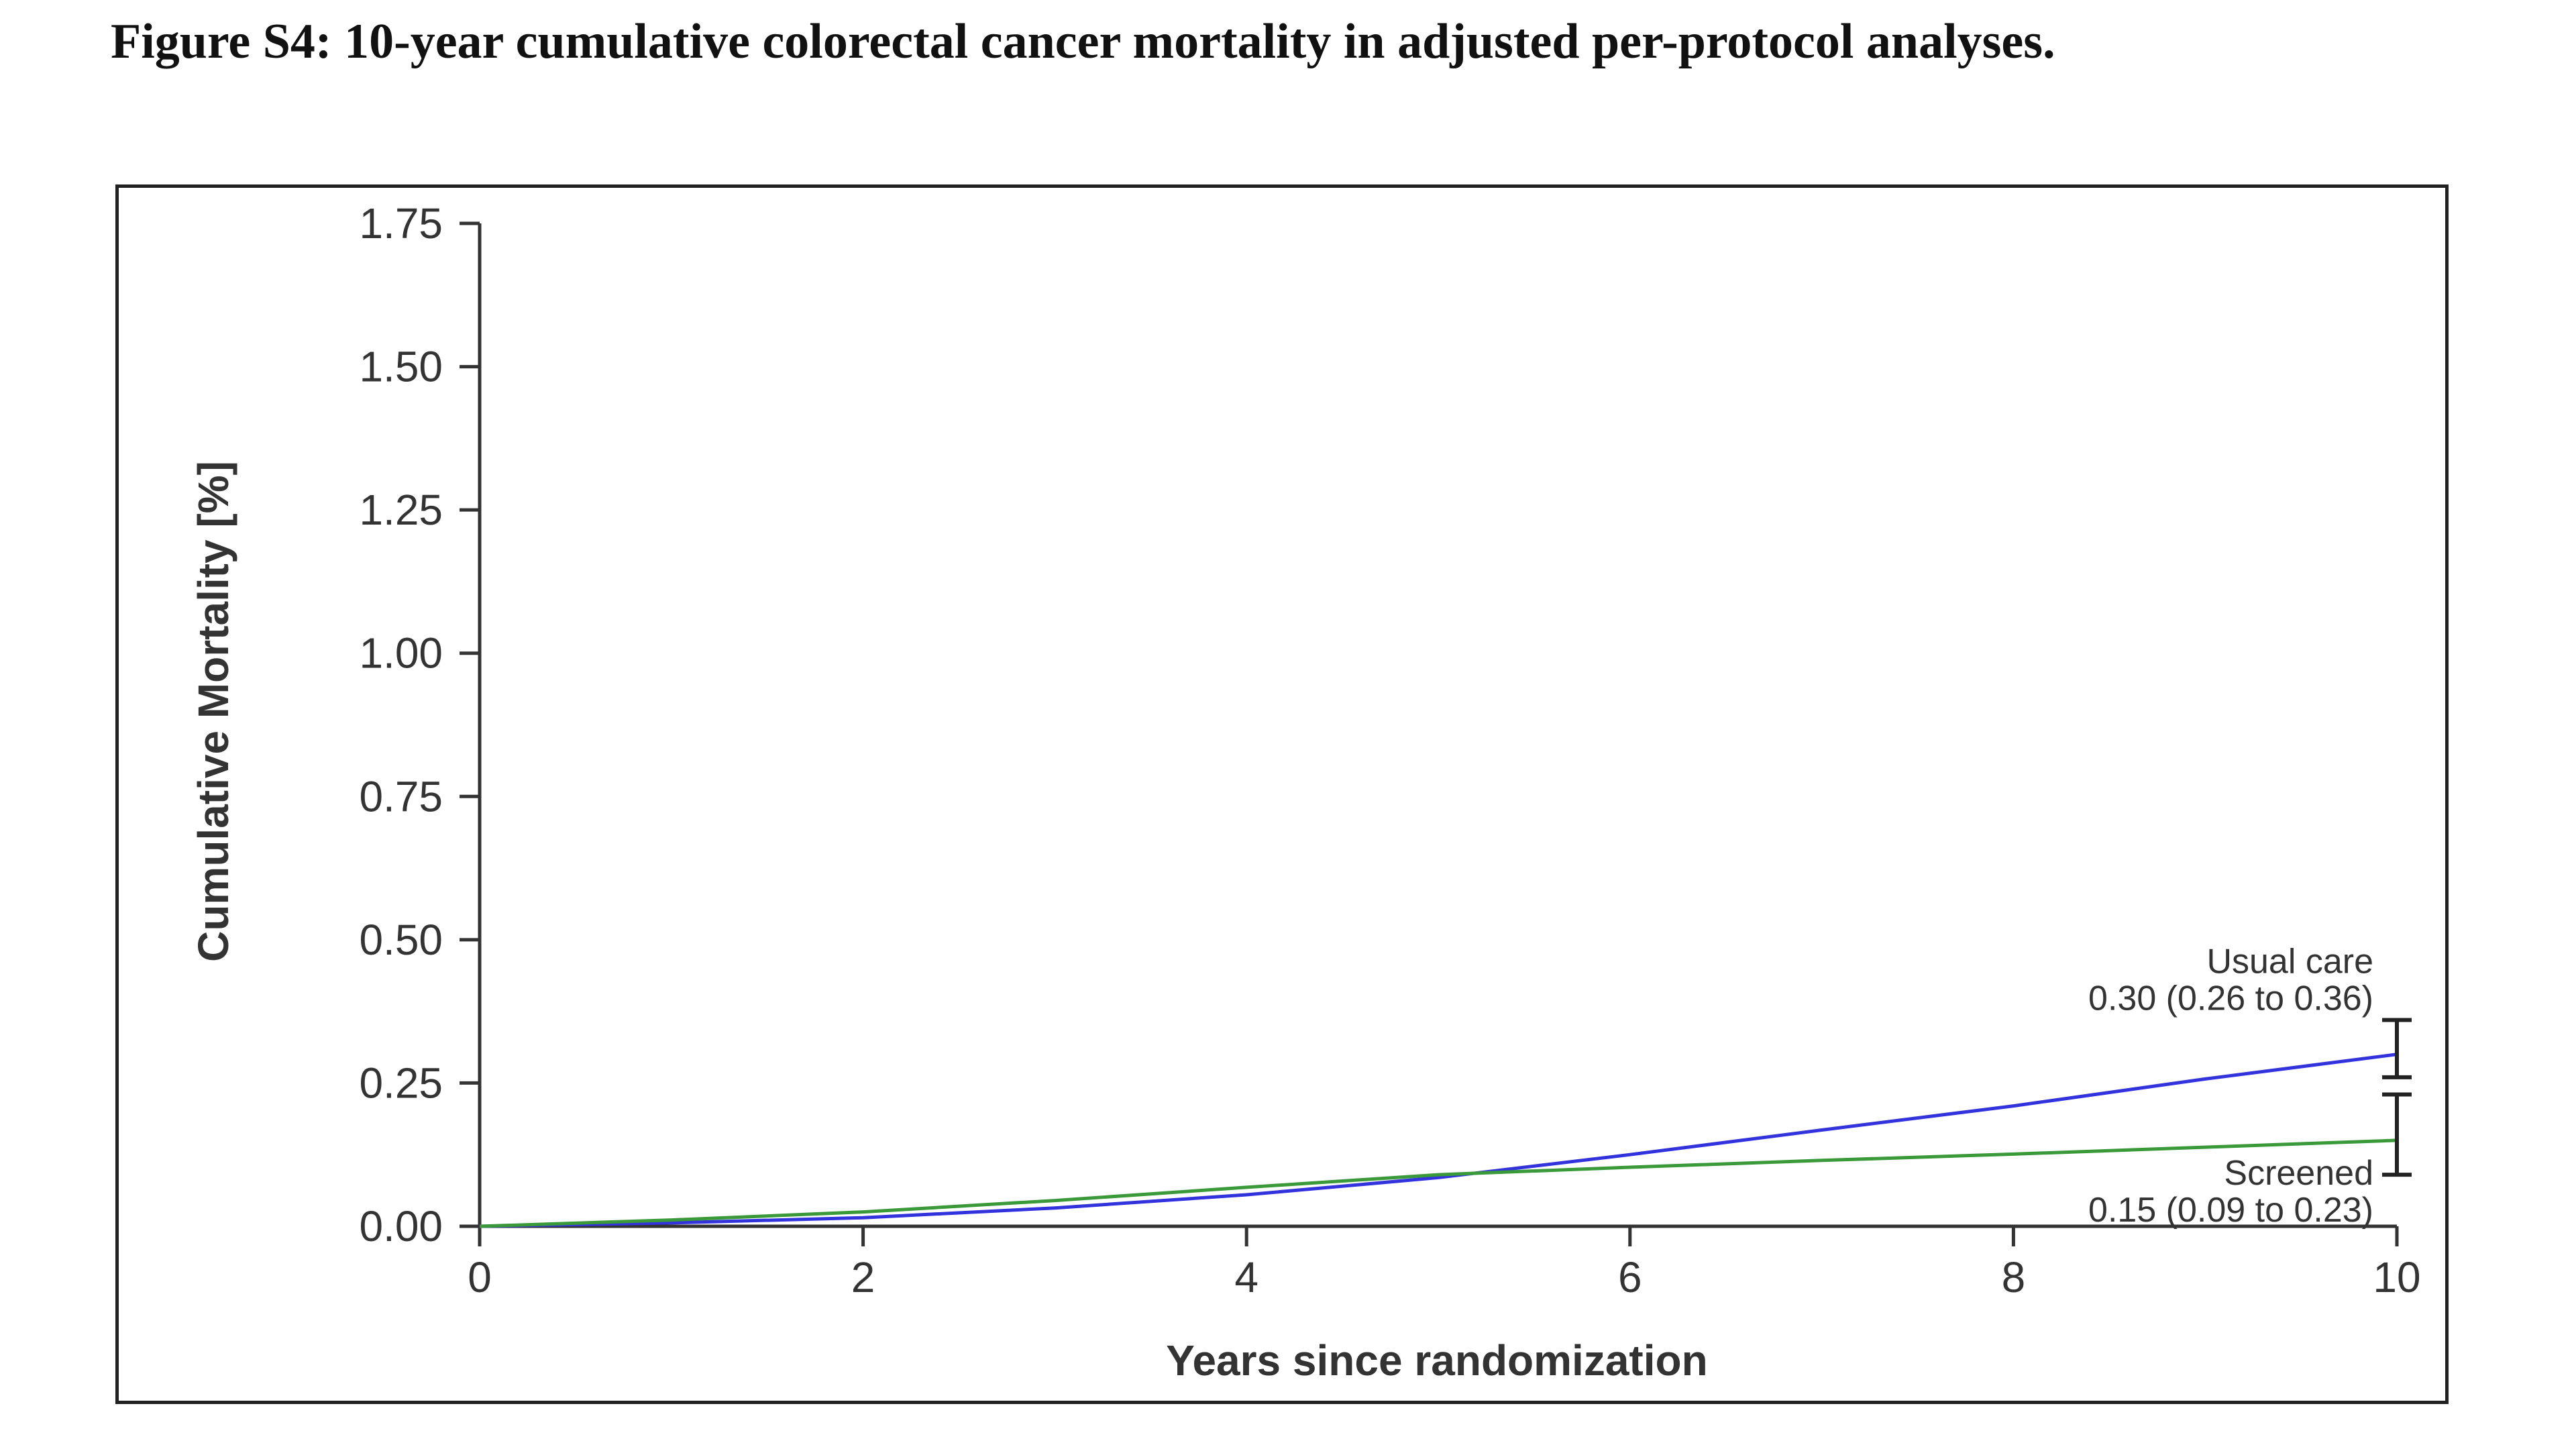 This screenshot has width=2576, height=1449. What do you see at coordinates (401, 653) in the screenshot?
I see `y-tick-label: 1.00` at bounding box center [401, 653].